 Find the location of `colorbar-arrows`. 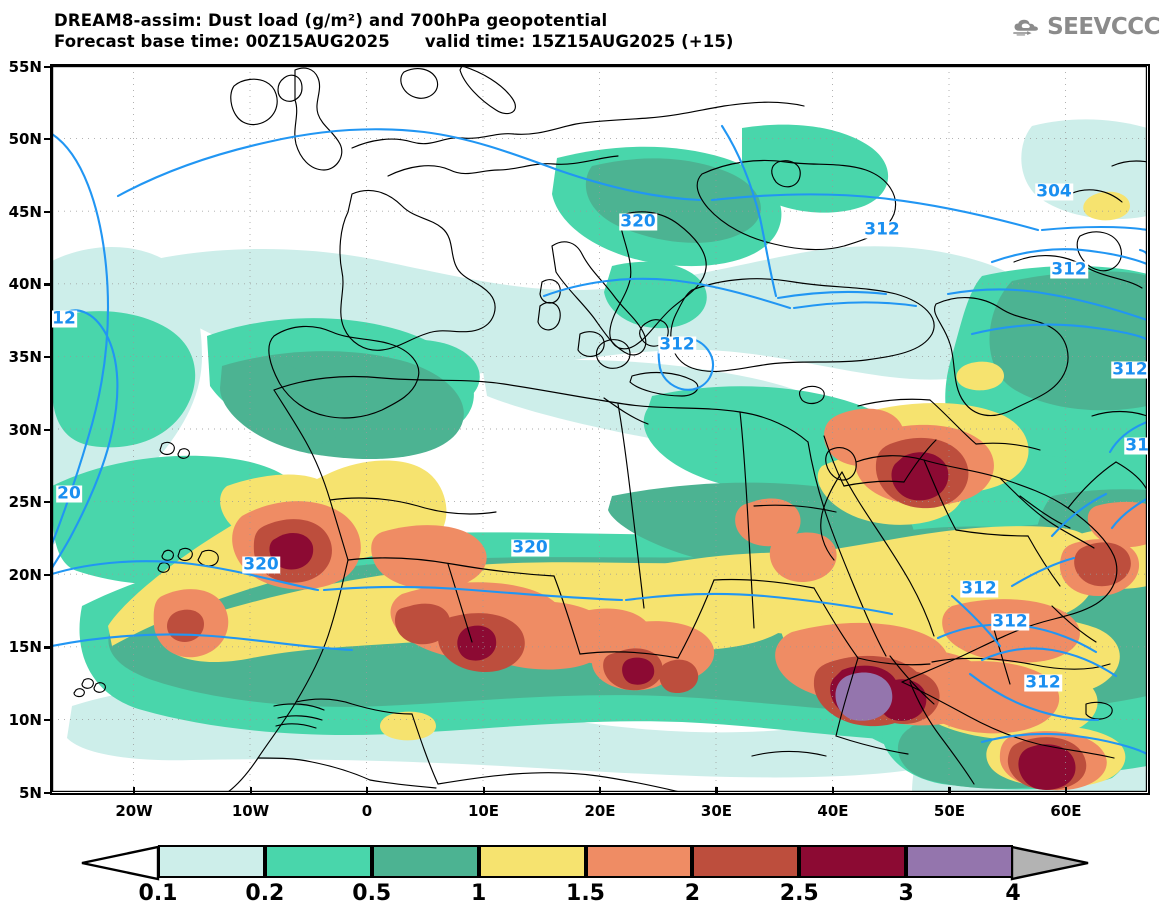

colorbar-arrows is located at coordinates (585, 863).